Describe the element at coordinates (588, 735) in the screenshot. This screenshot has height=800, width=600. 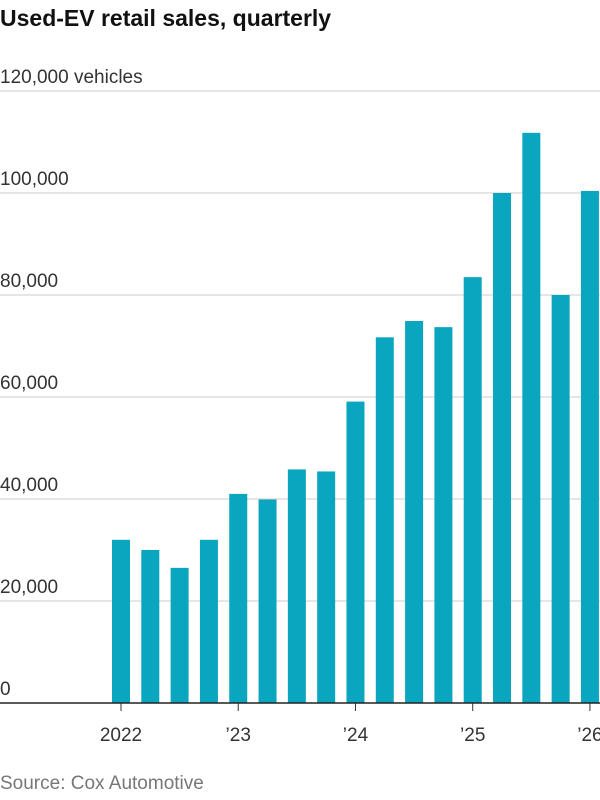
I see `x-tick-label: ’26` at that location.